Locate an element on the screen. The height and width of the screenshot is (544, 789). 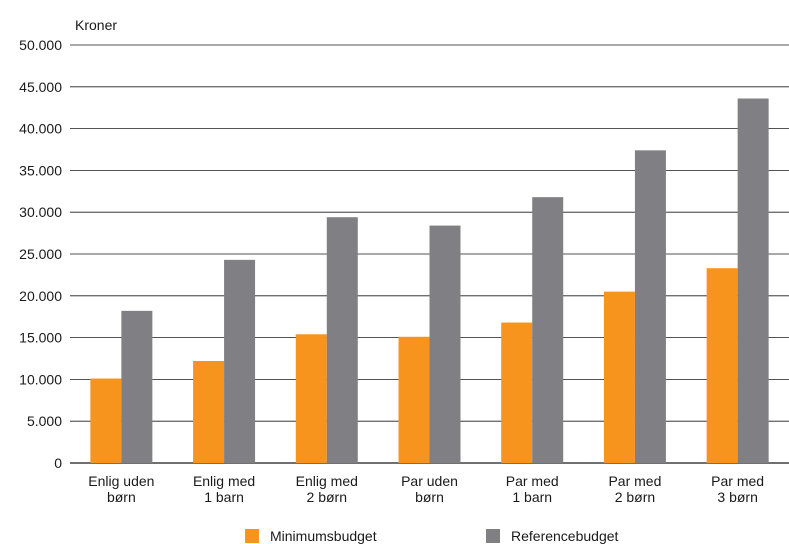
y-tick-label: 50.000 is located at coordinates (40, 45).